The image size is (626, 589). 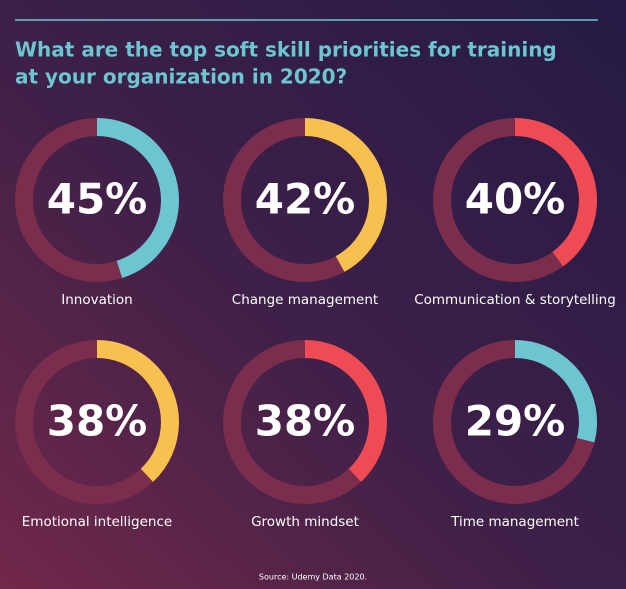 What do you see at coordinates (515, 300) in the screenshot?
I see `category-label: Communication & storytelling` at bounding box center [515, 300].